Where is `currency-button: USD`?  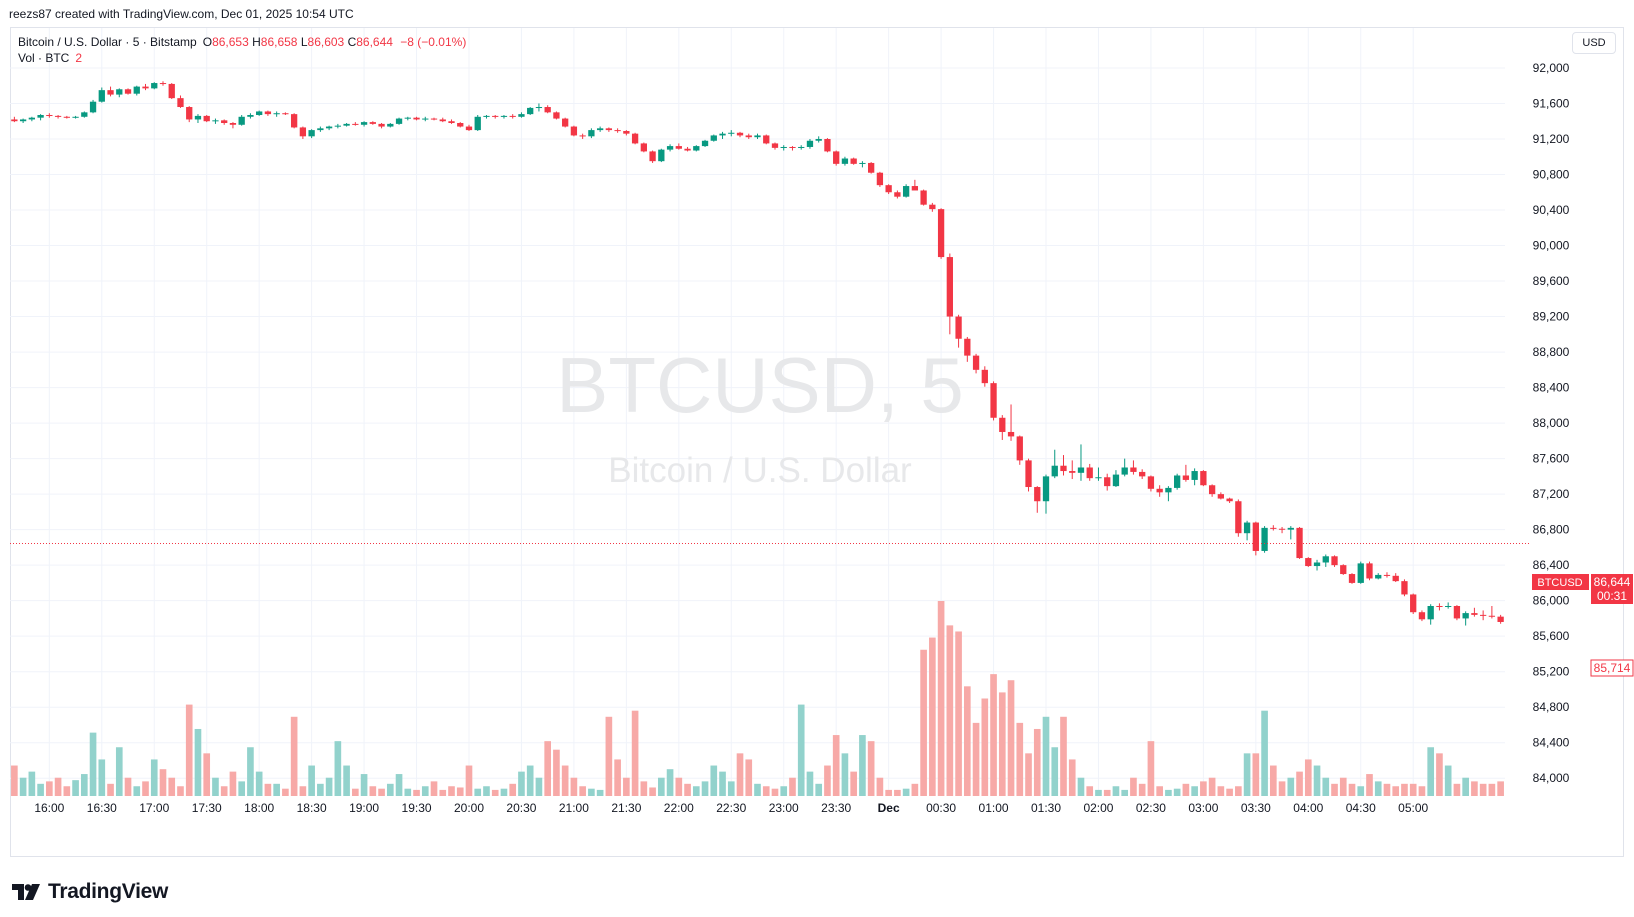
currency-button: USD is located at coordinates (1594, 43).